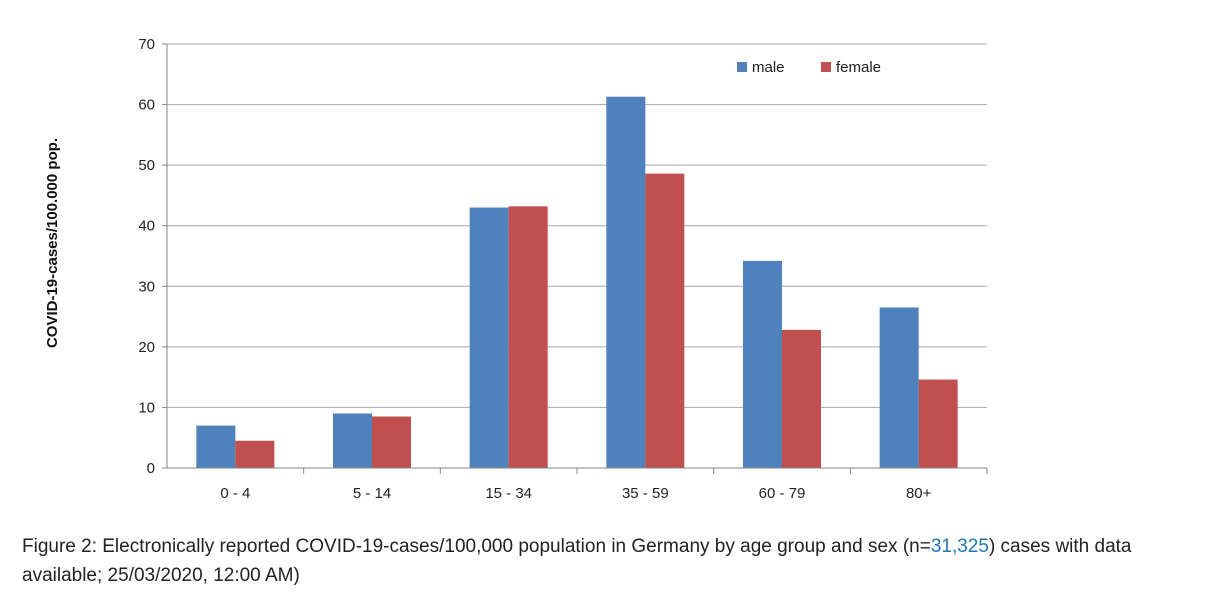 The image size is (1222, 594). I want to click on y-tick-label: 50, so click(146, 165).